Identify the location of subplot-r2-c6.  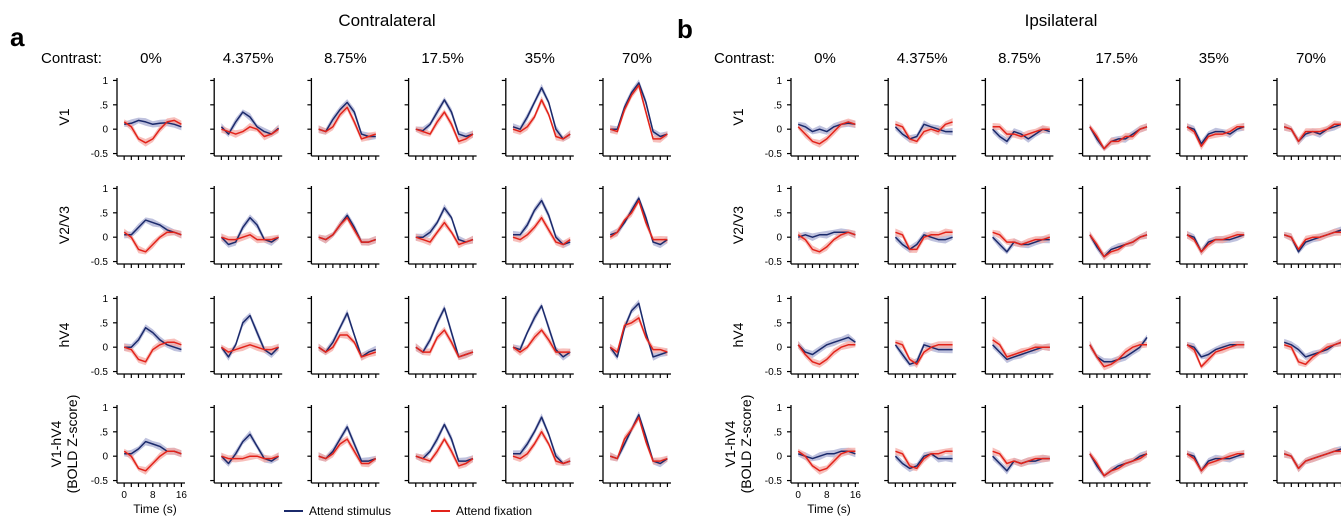
(1307, 227).